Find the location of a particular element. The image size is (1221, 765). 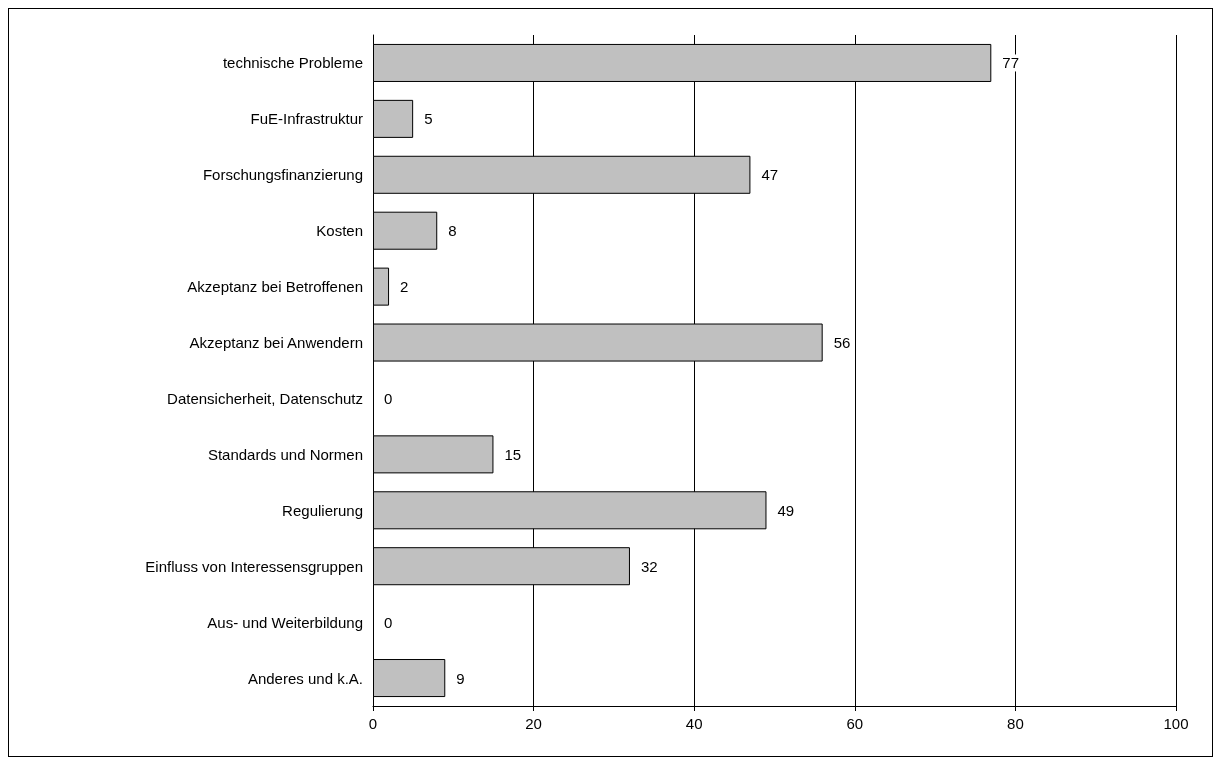

y-tick-label: Akzeptanz bei Anwendern is located at coordinates (276, 343).